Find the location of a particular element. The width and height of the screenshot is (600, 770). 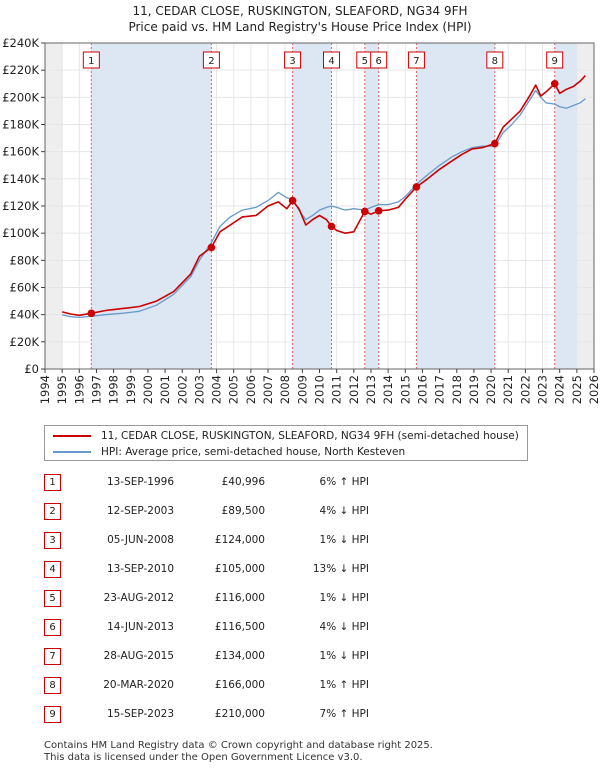

table-row: 2 12-SEP-2003 £89,500 4% ↓ HPI is located at coordinates (259, 511).